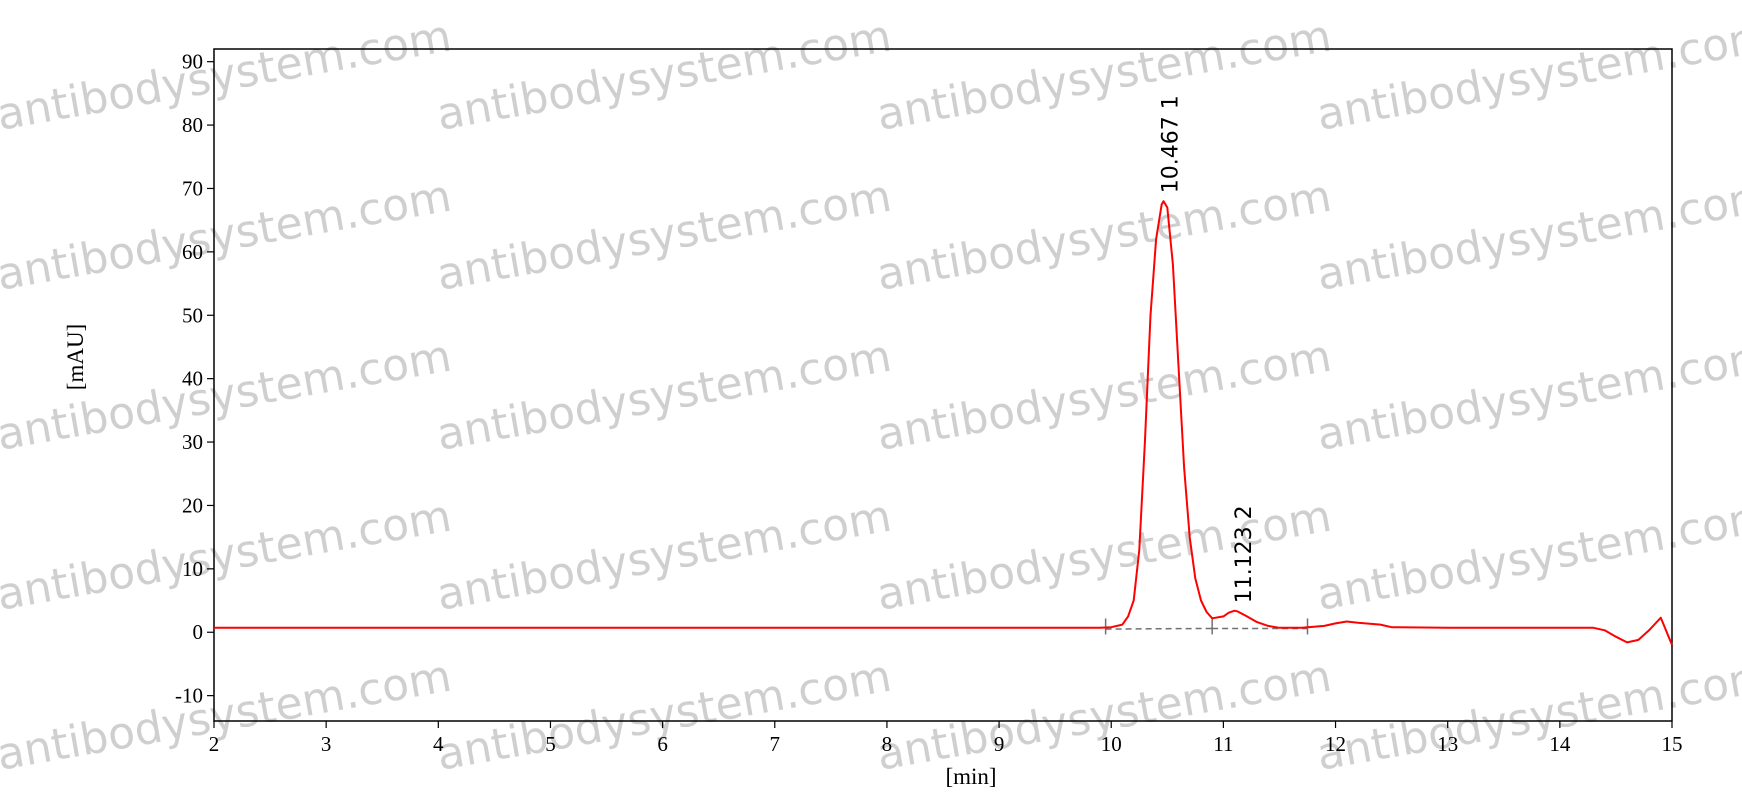  Describe the element at coordinates (1111, 744) in the screenshot. I see `x-tick-label: 10` at that location.